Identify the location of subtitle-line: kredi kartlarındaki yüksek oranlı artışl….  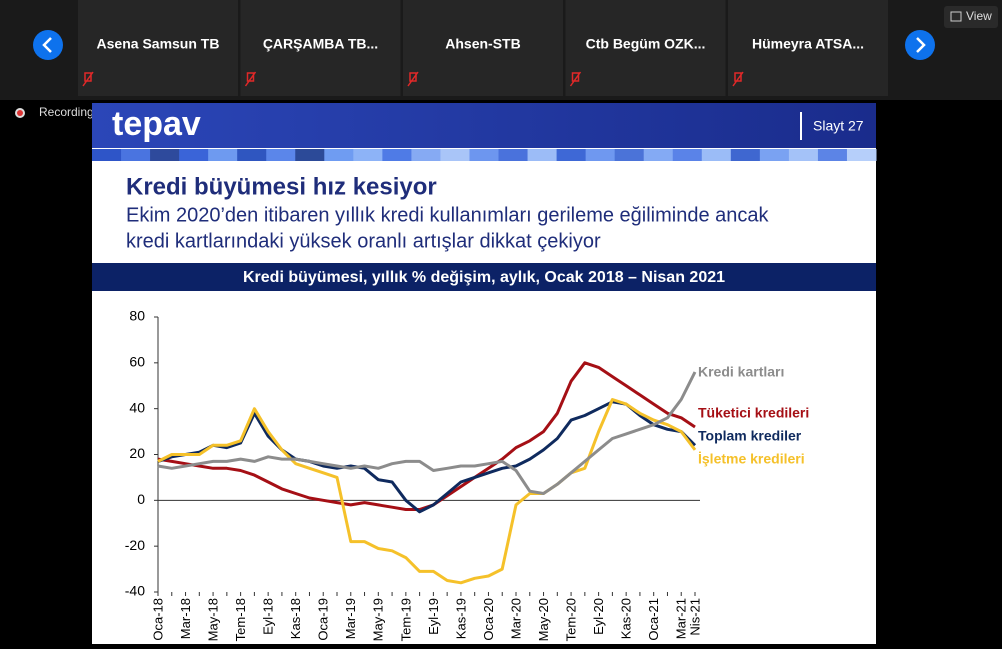
(363, 241).